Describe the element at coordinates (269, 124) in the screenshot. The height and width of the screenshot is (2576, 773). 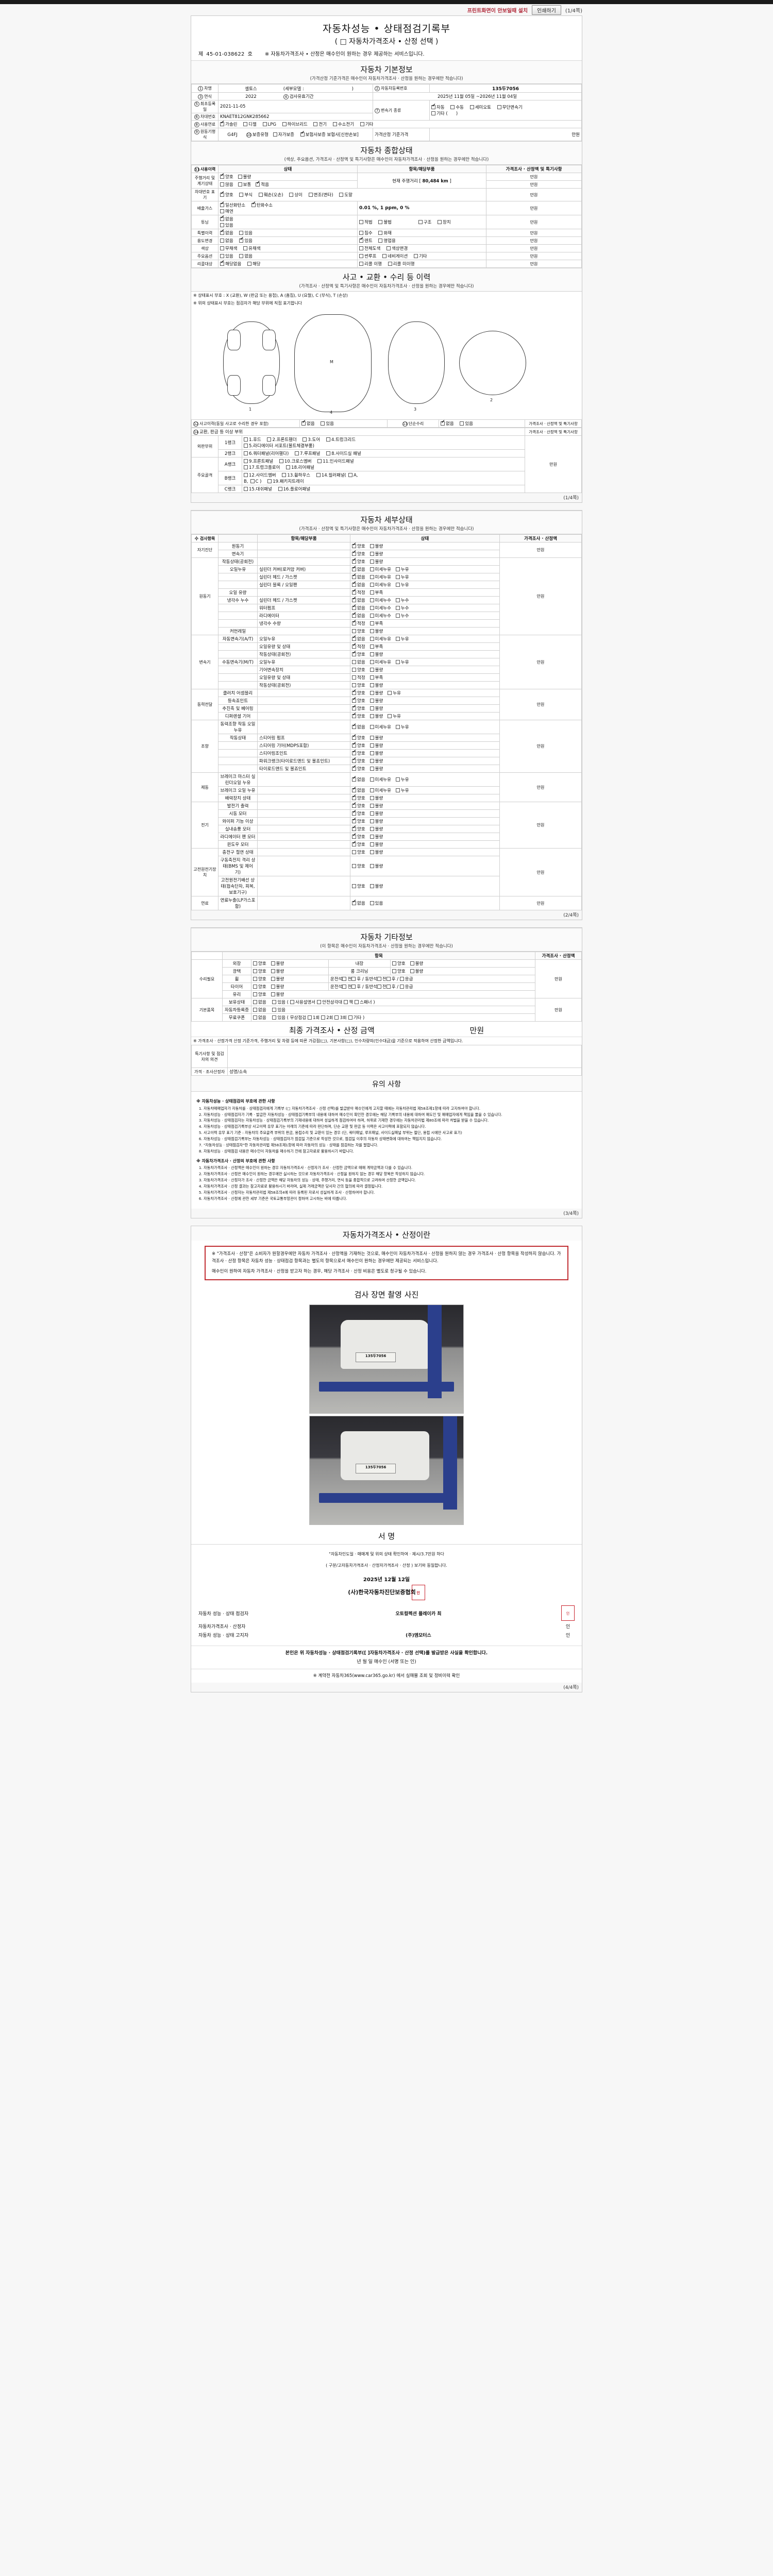
I see `fuel-opt-lpg: LPG` at that location.